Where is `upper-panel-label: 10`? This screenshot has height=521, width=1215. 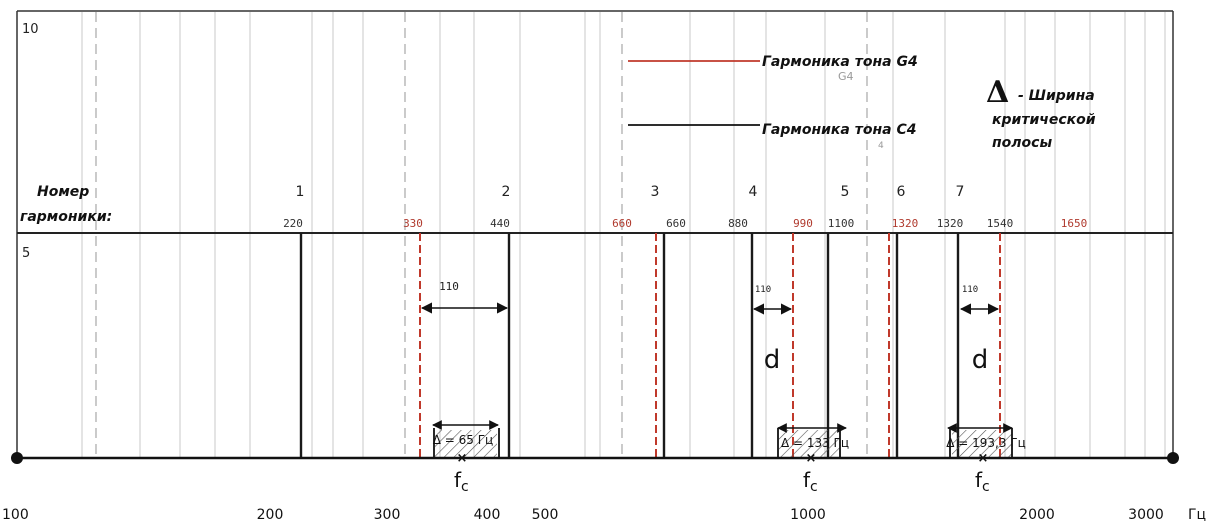
upper-panel-label: 10 is located at coordinates (30, 29).